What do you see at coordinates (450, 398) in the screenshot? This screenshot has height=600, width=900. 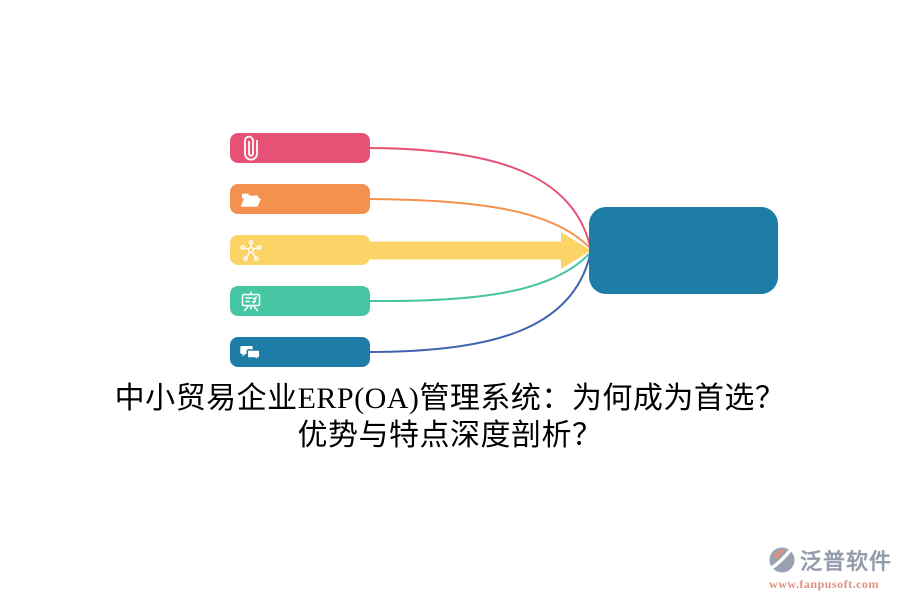 I see `title-line-1: 中小贸易企业ERP(OA)管理系统：为何成为首选？` at bounding box center [450, 398].